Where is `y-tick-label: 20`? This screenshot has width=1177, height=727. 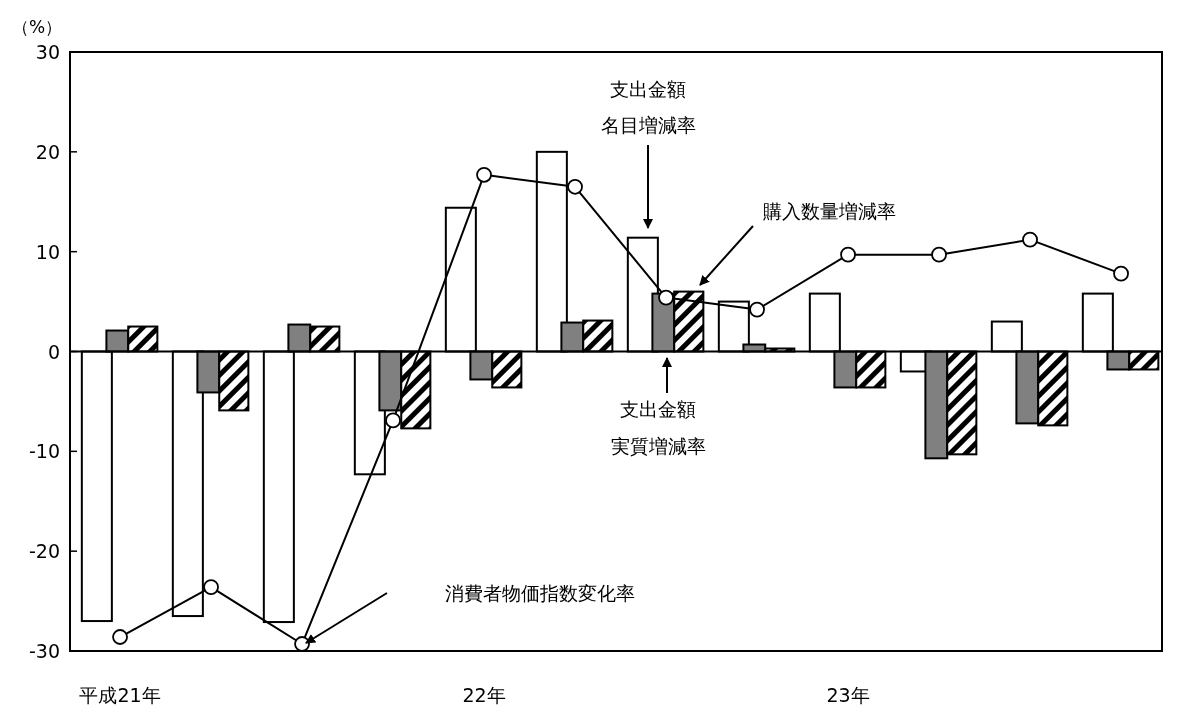
y-tick-label: 20 is located at coordinates (47, 151).